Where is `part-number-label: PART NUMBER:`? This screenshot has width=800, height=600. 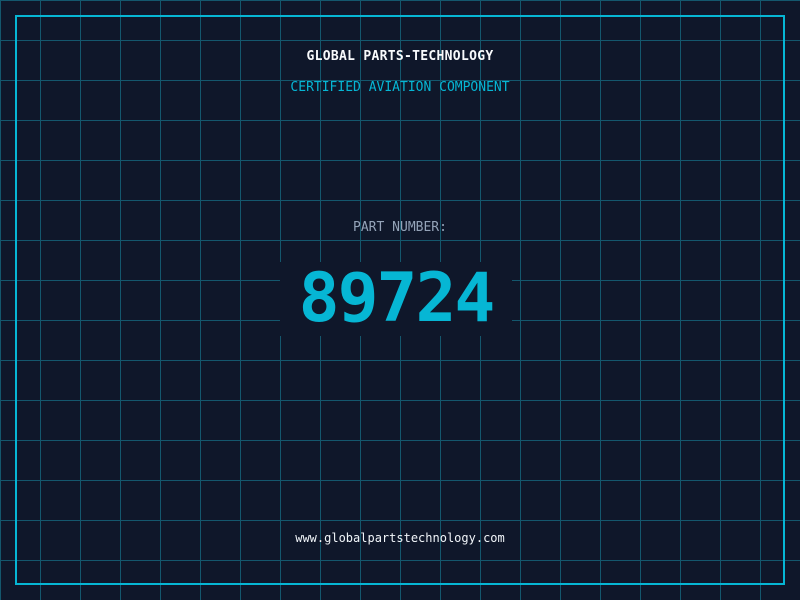 part-number-label: PART NUMBER: is located at coordinates (400, 227).